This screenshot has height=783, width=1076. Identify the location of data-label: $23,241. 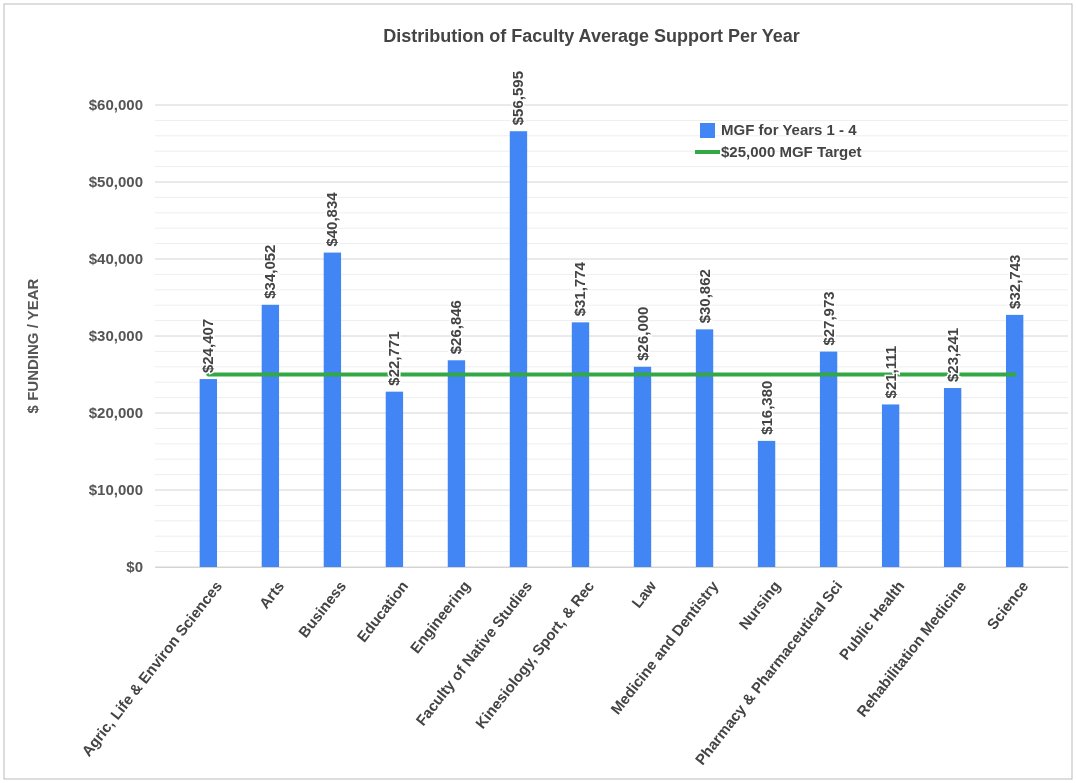
(952, 355).